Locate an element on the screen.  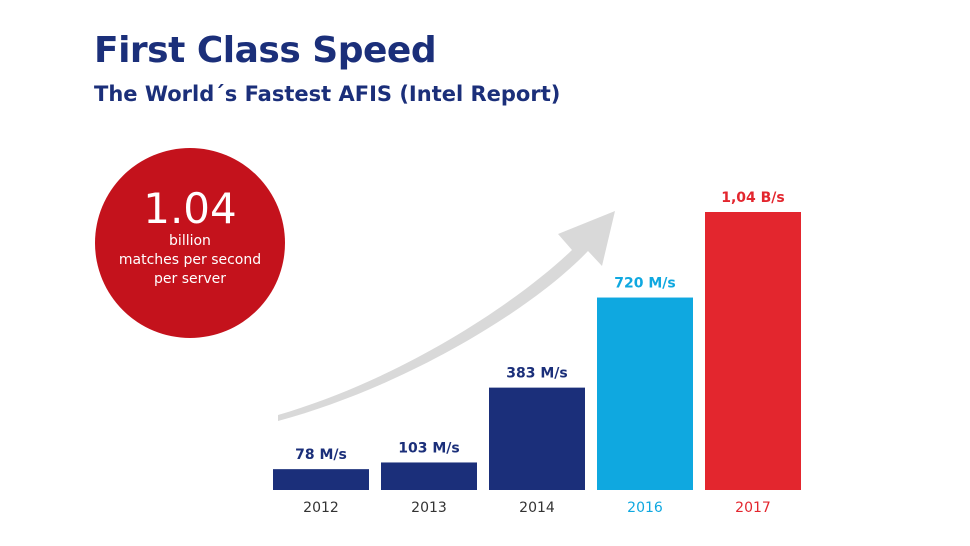
value-label-2012: 78 M/s is located at coordinates (321, 455).